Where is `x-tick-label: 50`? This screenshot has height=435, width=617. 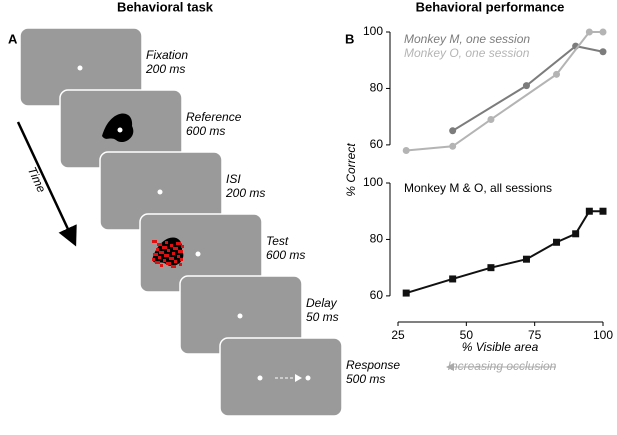 x-tick-label: 50 is located at coordinates (467, 335).